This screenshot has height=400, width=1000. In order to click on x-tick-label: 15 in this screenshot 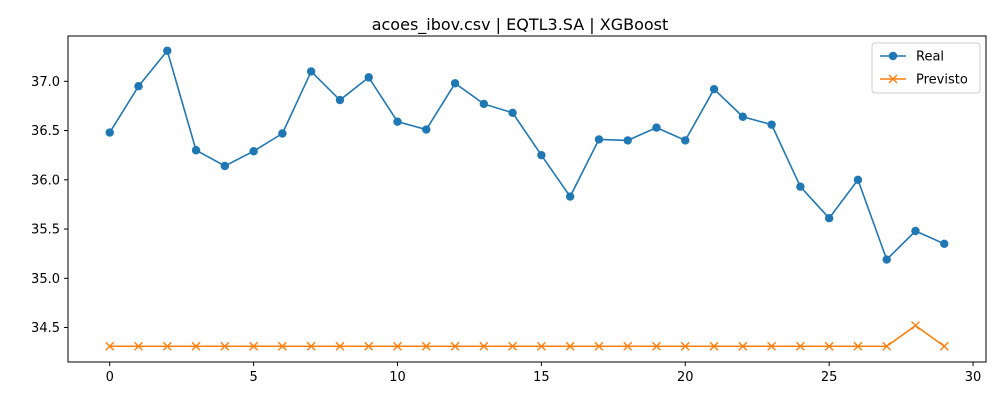, I will do `click(541, 377)`.